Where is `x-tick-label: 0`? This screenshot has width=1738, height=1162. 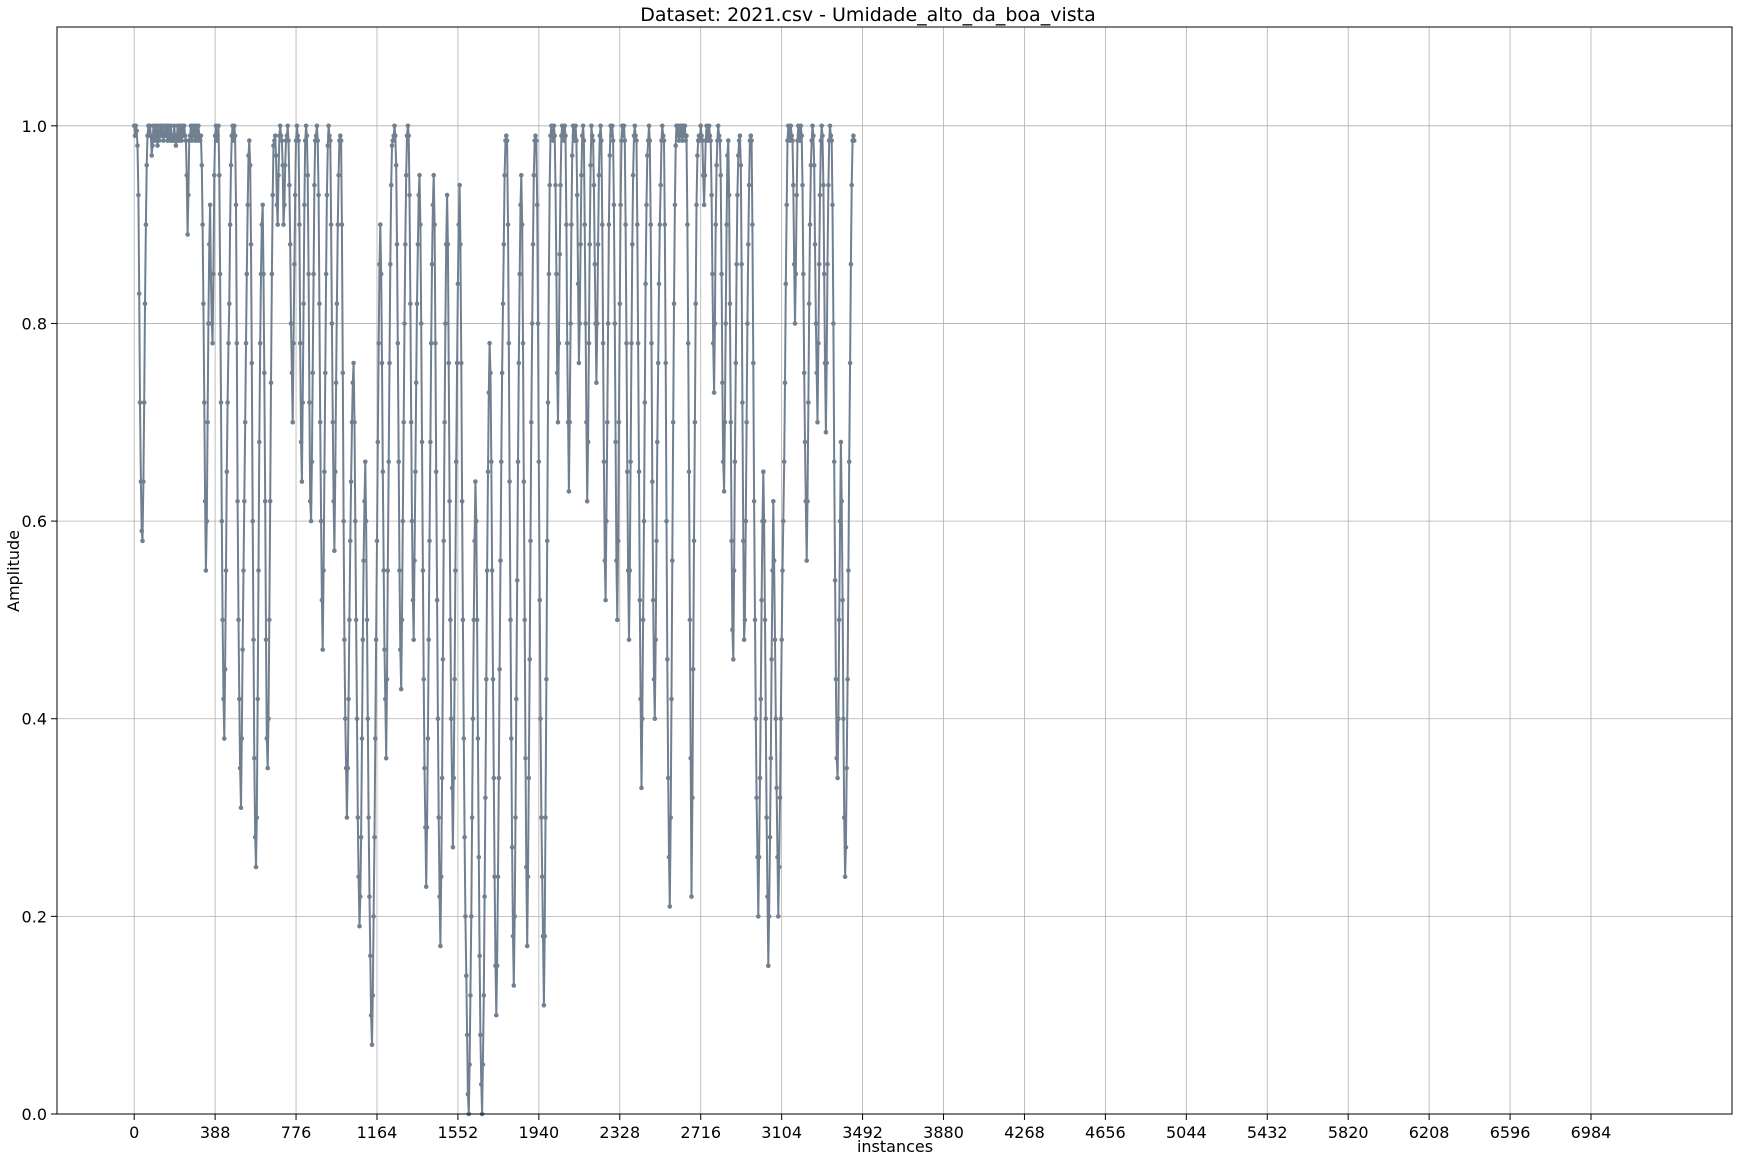
x-tick-label: 0 is located at coordinates (134, 1132).